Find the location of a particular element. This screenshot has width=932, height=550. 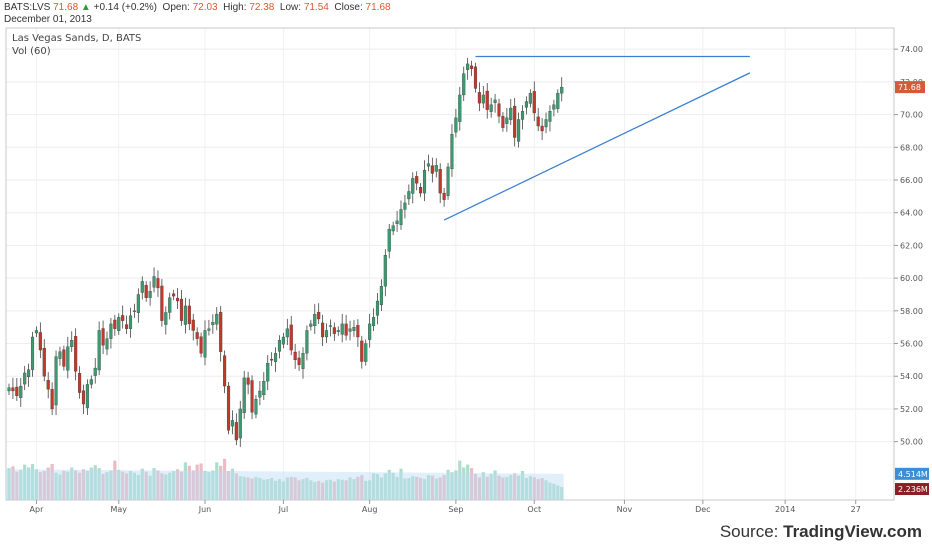

x-tick-label: May is located at coordinates (118, 509).